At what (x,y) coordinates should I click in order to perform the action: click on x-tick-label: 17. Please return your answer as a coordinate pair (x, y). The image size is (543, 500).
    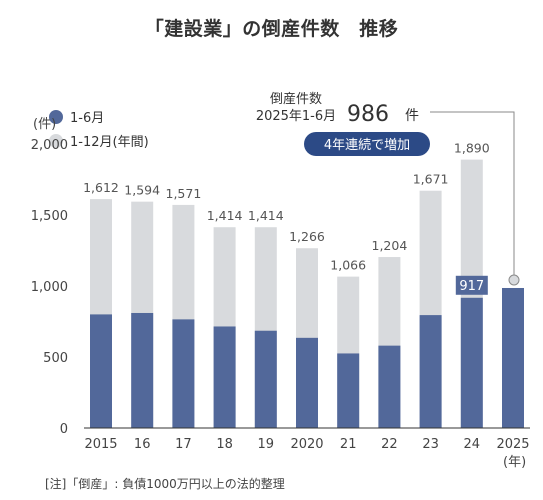
    Looking at the image, I should click on (183, 444).